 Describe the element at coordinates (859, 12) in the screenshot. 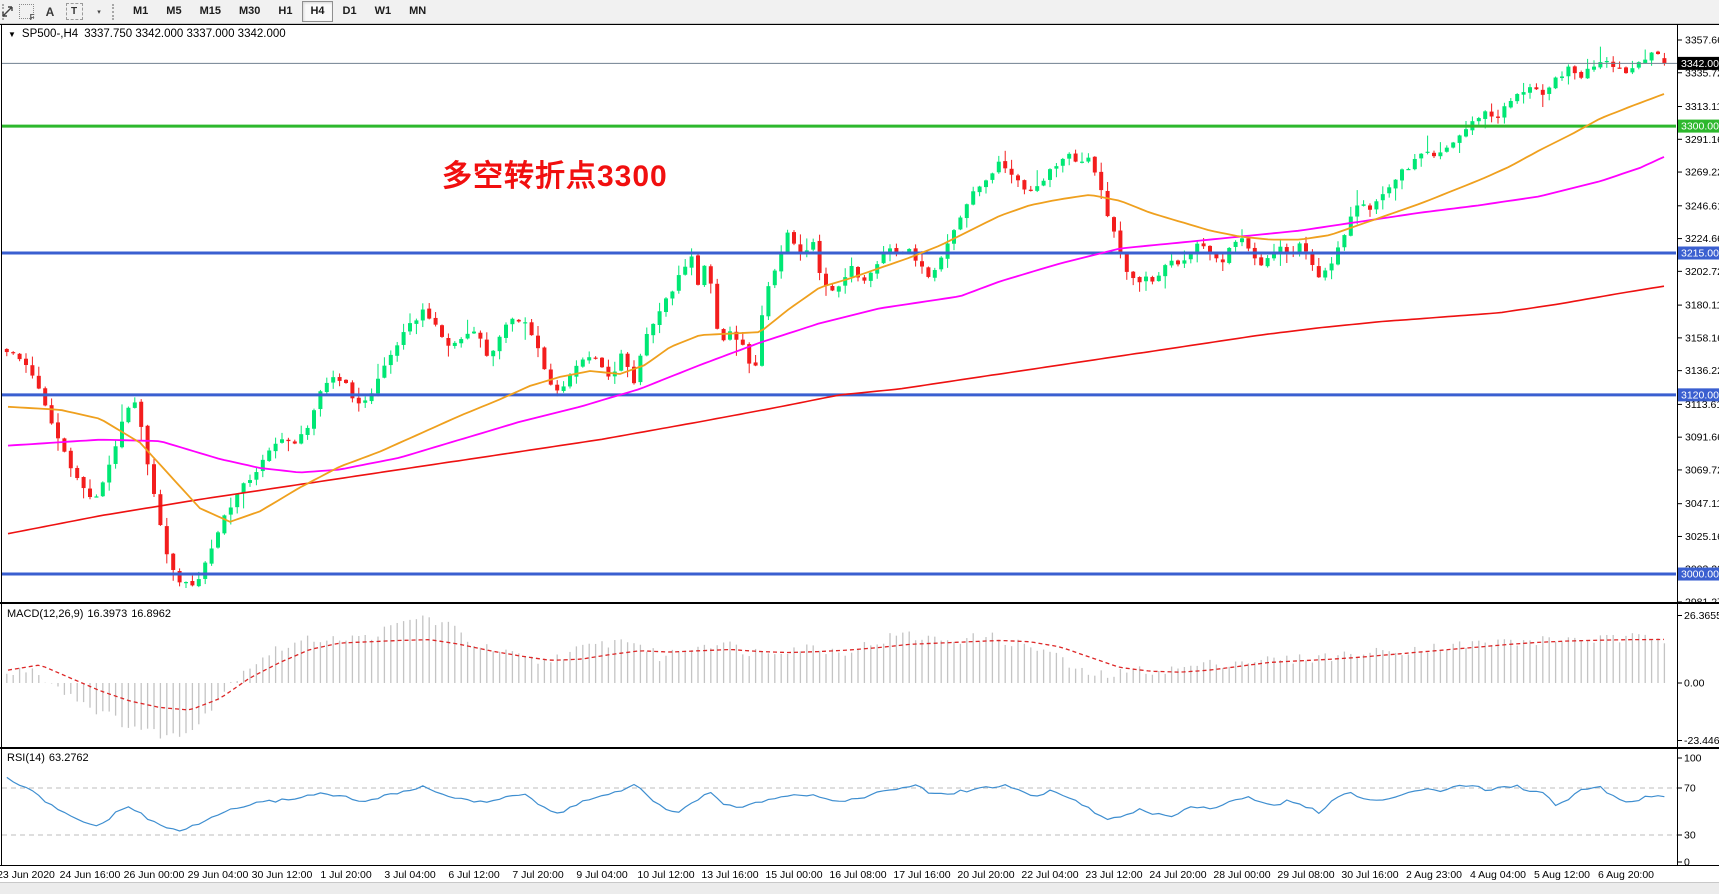

I see `toolbar: F A T ▾ M1 M5 M15 M30 H1 H4 D1 W1 MN` at that location.